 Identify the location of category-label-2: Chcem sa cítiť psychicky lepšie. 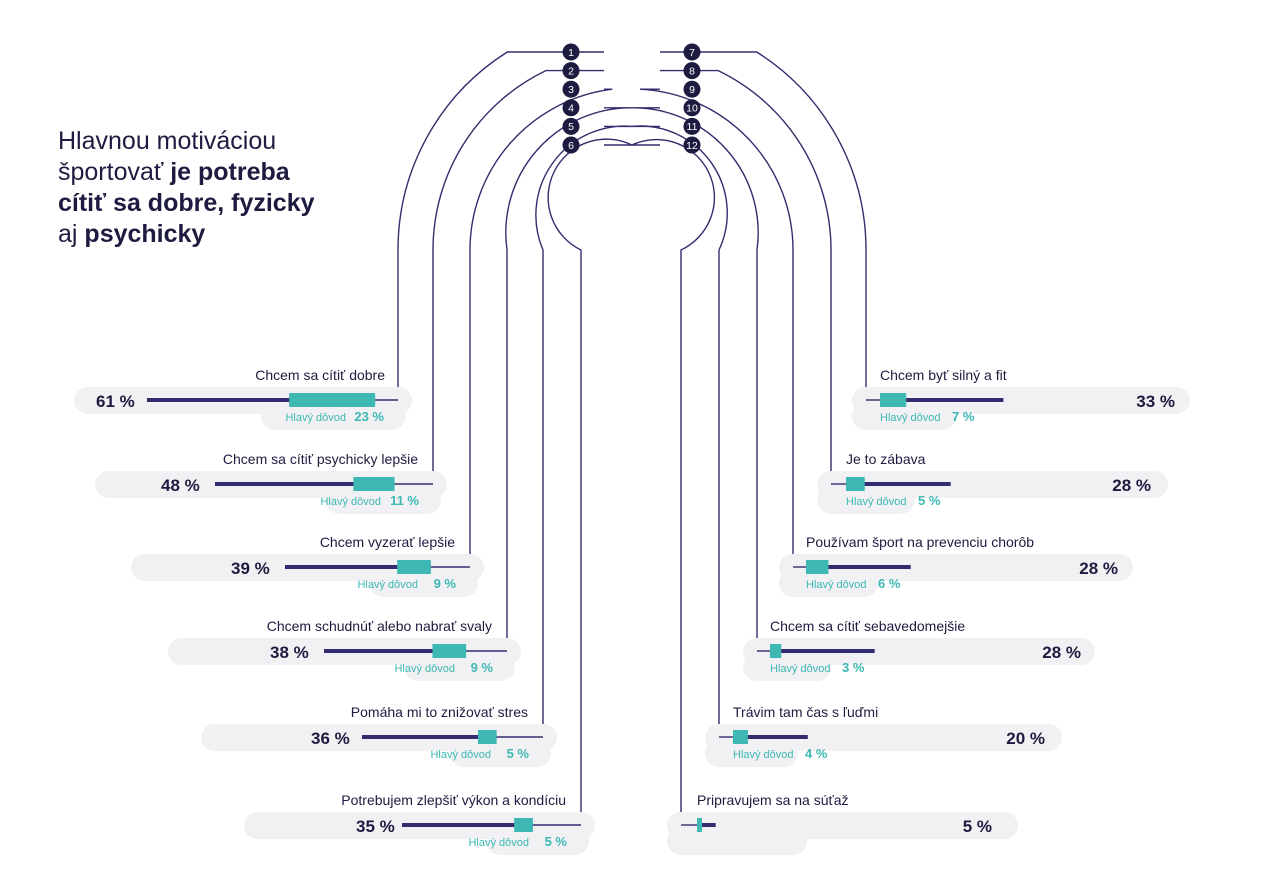
(320, 459).